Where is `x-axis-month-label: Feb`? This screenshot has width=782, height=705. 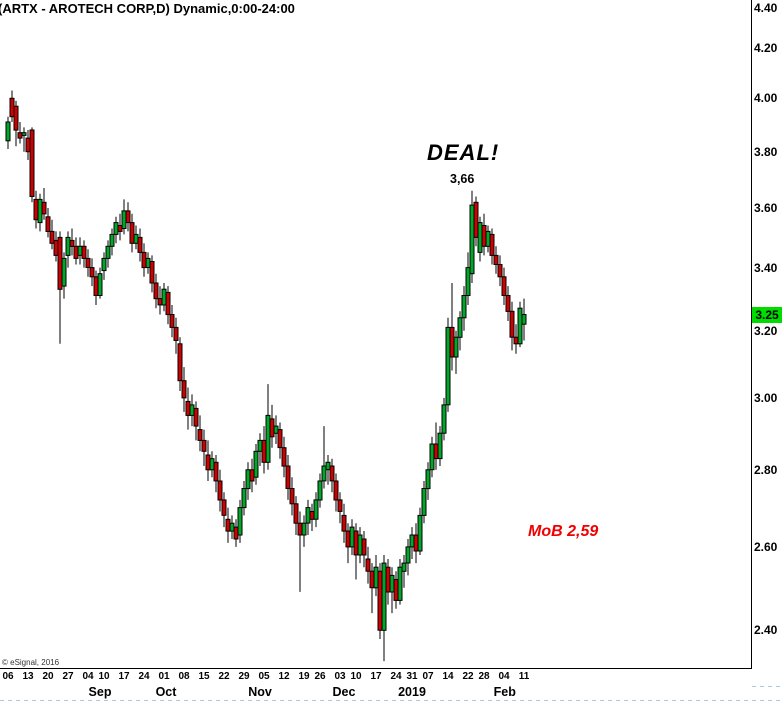
x-axis-month-label: Feb is located at coordinates (504, 692).